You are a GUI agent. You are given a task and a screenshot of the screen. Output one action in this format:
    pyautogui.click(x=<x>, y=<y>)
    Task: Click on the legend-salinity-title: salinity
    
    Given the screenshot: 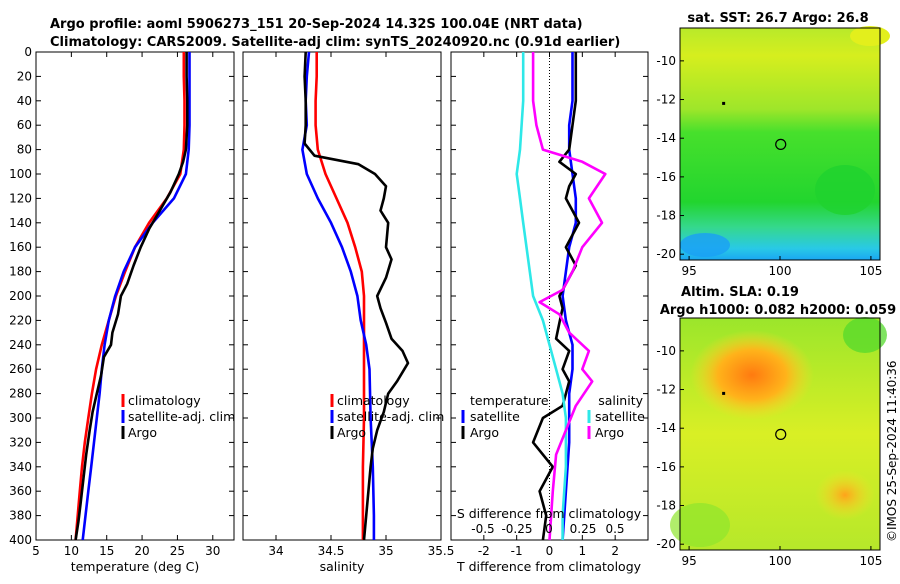 What is the action you would take?
    pyautogui.click(x=620, y=400)
    